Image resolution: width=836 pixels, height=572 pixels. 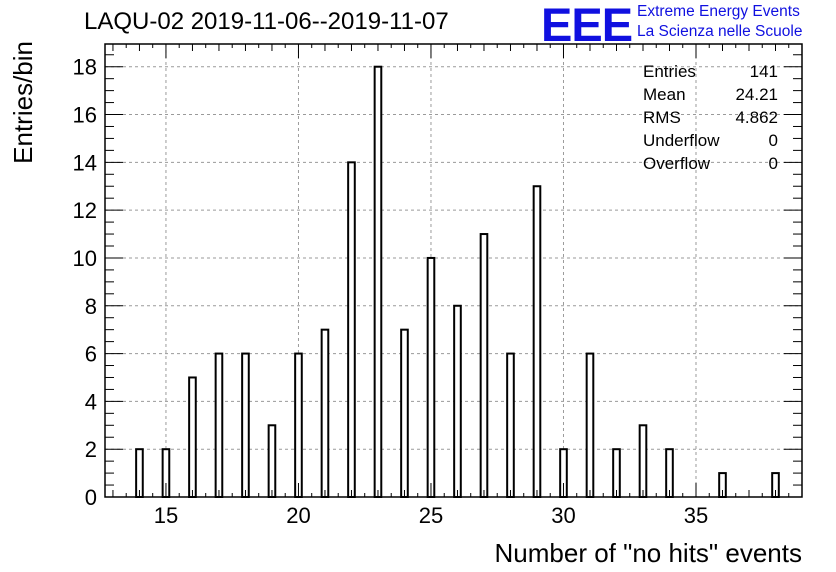 What do you see at coordinates (85, 162) in the screenshot?
I see `y-tick-label: 14` at bounding box center [85, 162].